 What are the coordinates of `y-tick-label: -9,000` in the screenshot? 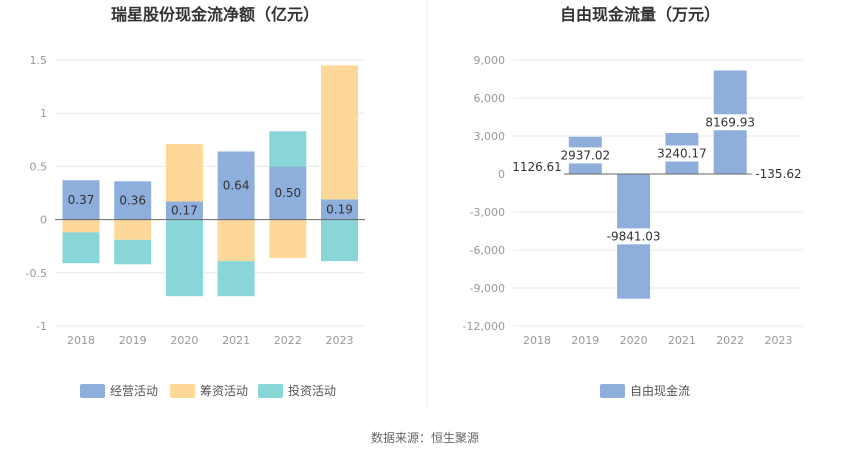 It's located at (487, 288).